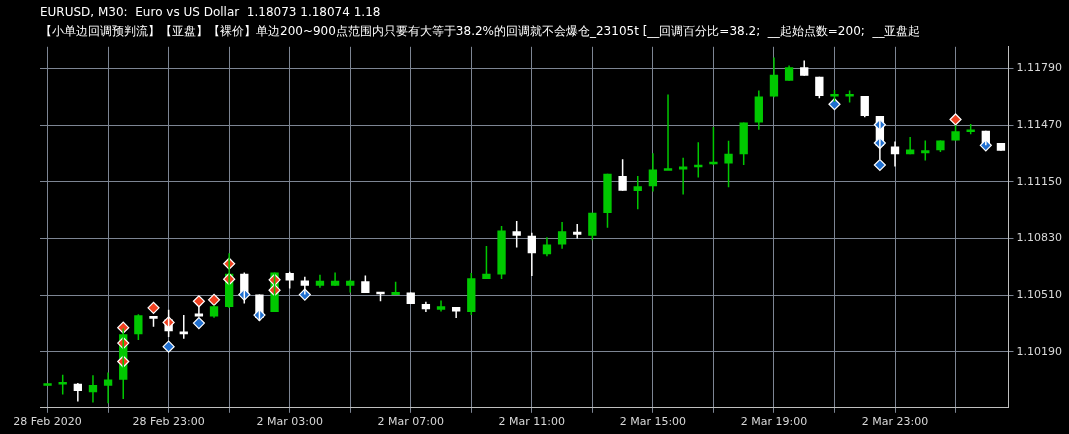 The width and height of the screenshot is (1069, 434). Describe the element at coordinates (1039, 181) in the screenshot. I see `y-tick-label: 1.11150` at that location.